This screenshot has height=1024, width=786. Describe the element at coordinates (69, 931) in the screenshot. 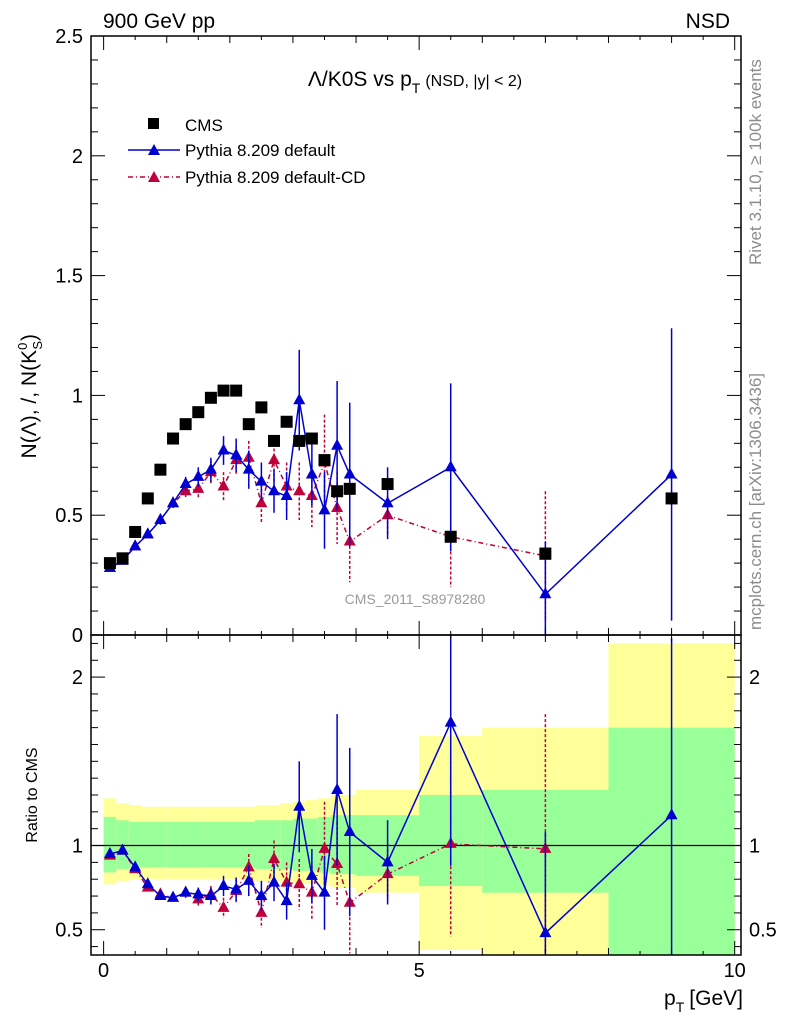

I see `ratio-y-tick-label-left-0.5: 0.5` at that location.